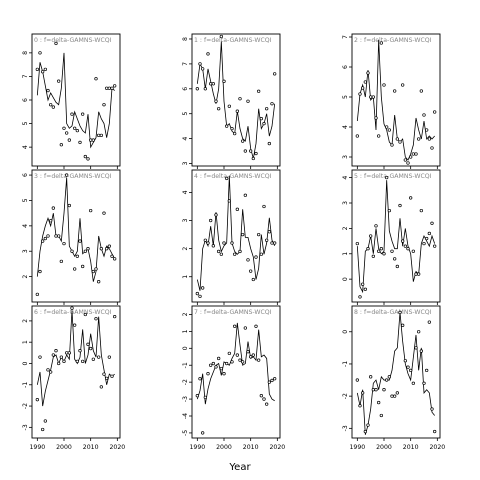  I want to click on panel-0: 0 : f=delta-GAMNS-WCQI 4 5 6 7 8, so click(71, 101).